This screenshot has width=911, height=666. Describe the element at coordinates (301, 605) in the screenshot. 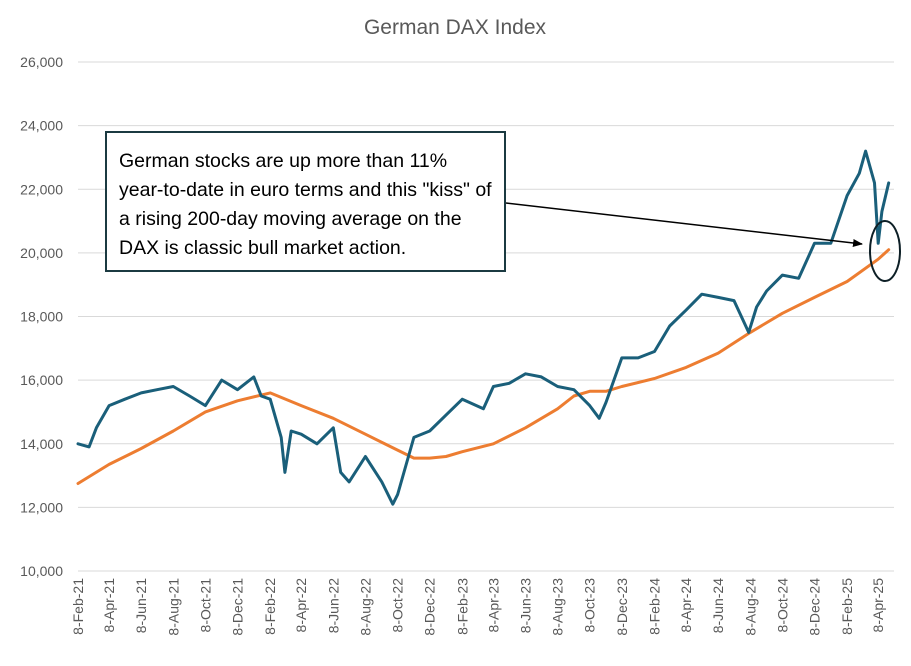

I see `x-tick-label: 8-Apr-22` at that location.